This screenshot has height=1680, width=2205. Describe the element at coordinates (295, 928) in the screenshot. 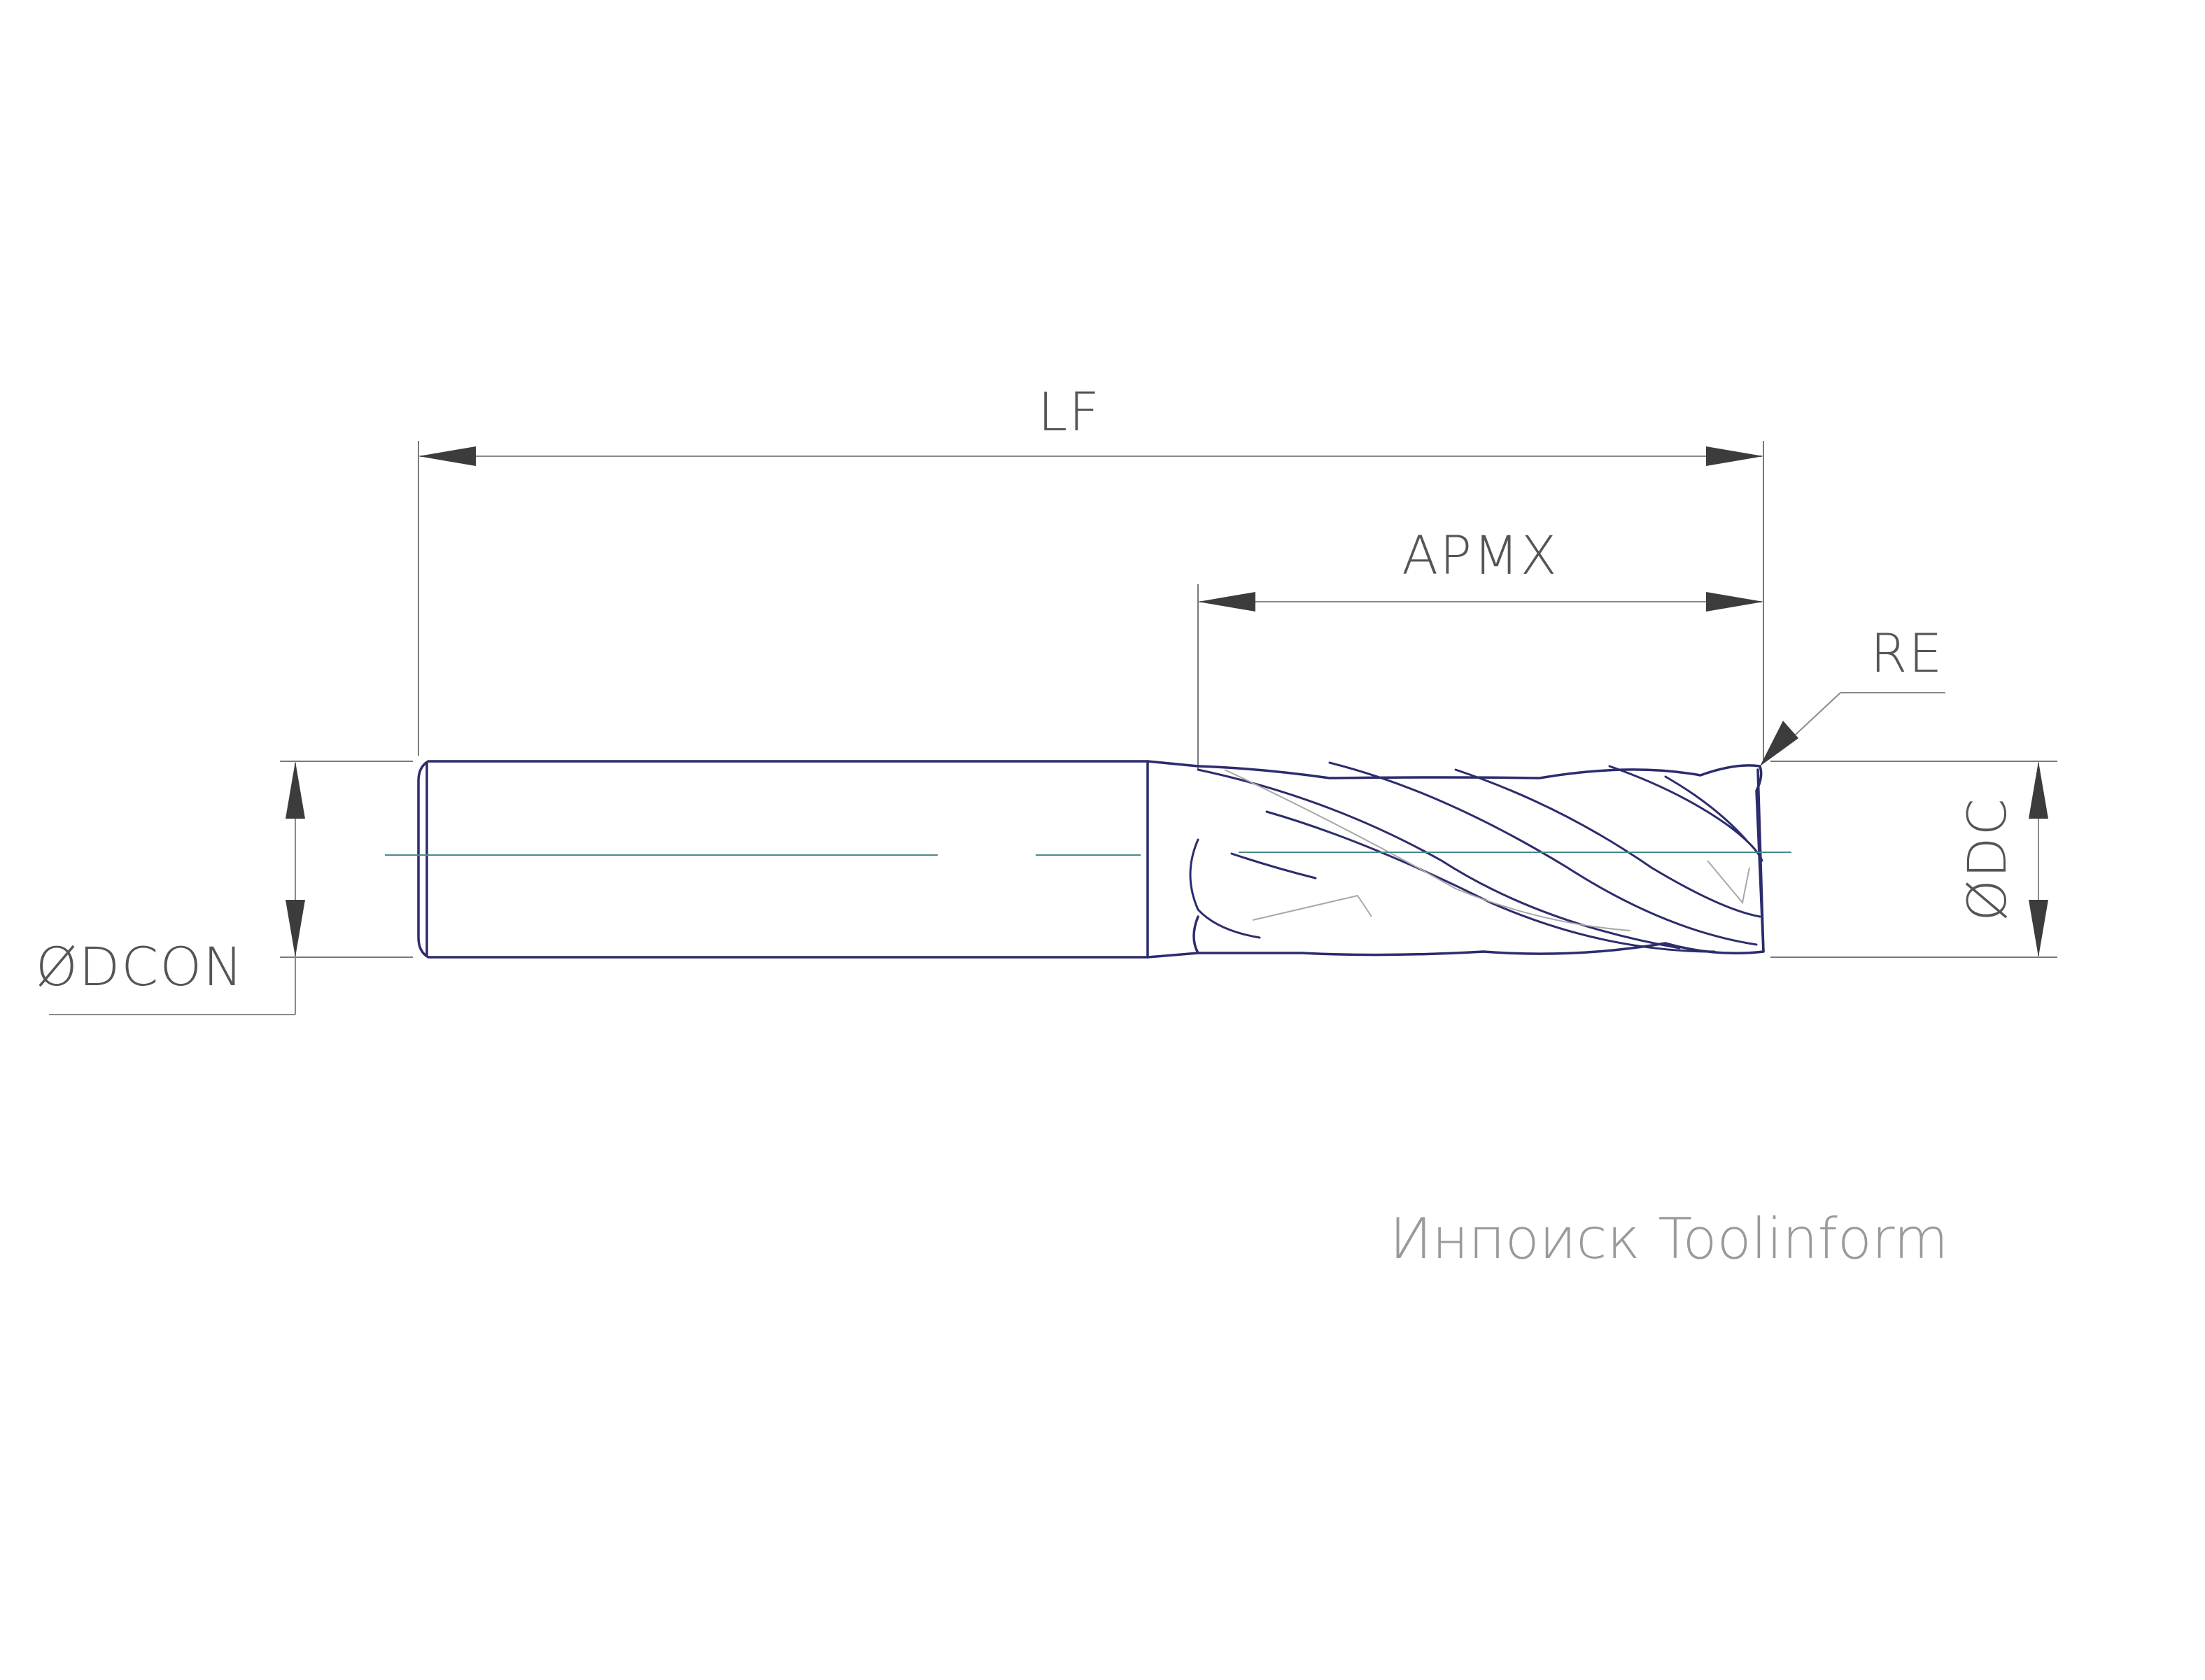

I see `dcon-arrow-bottom` at that location.